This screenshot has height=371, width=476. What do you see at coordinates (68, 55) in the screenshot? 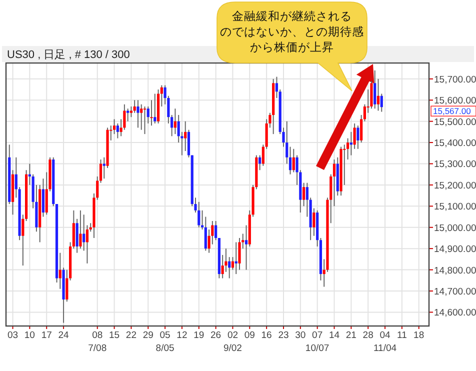
I see `title: US30 , 日足 , # 130 / 300` at bounding box center [68, 55].